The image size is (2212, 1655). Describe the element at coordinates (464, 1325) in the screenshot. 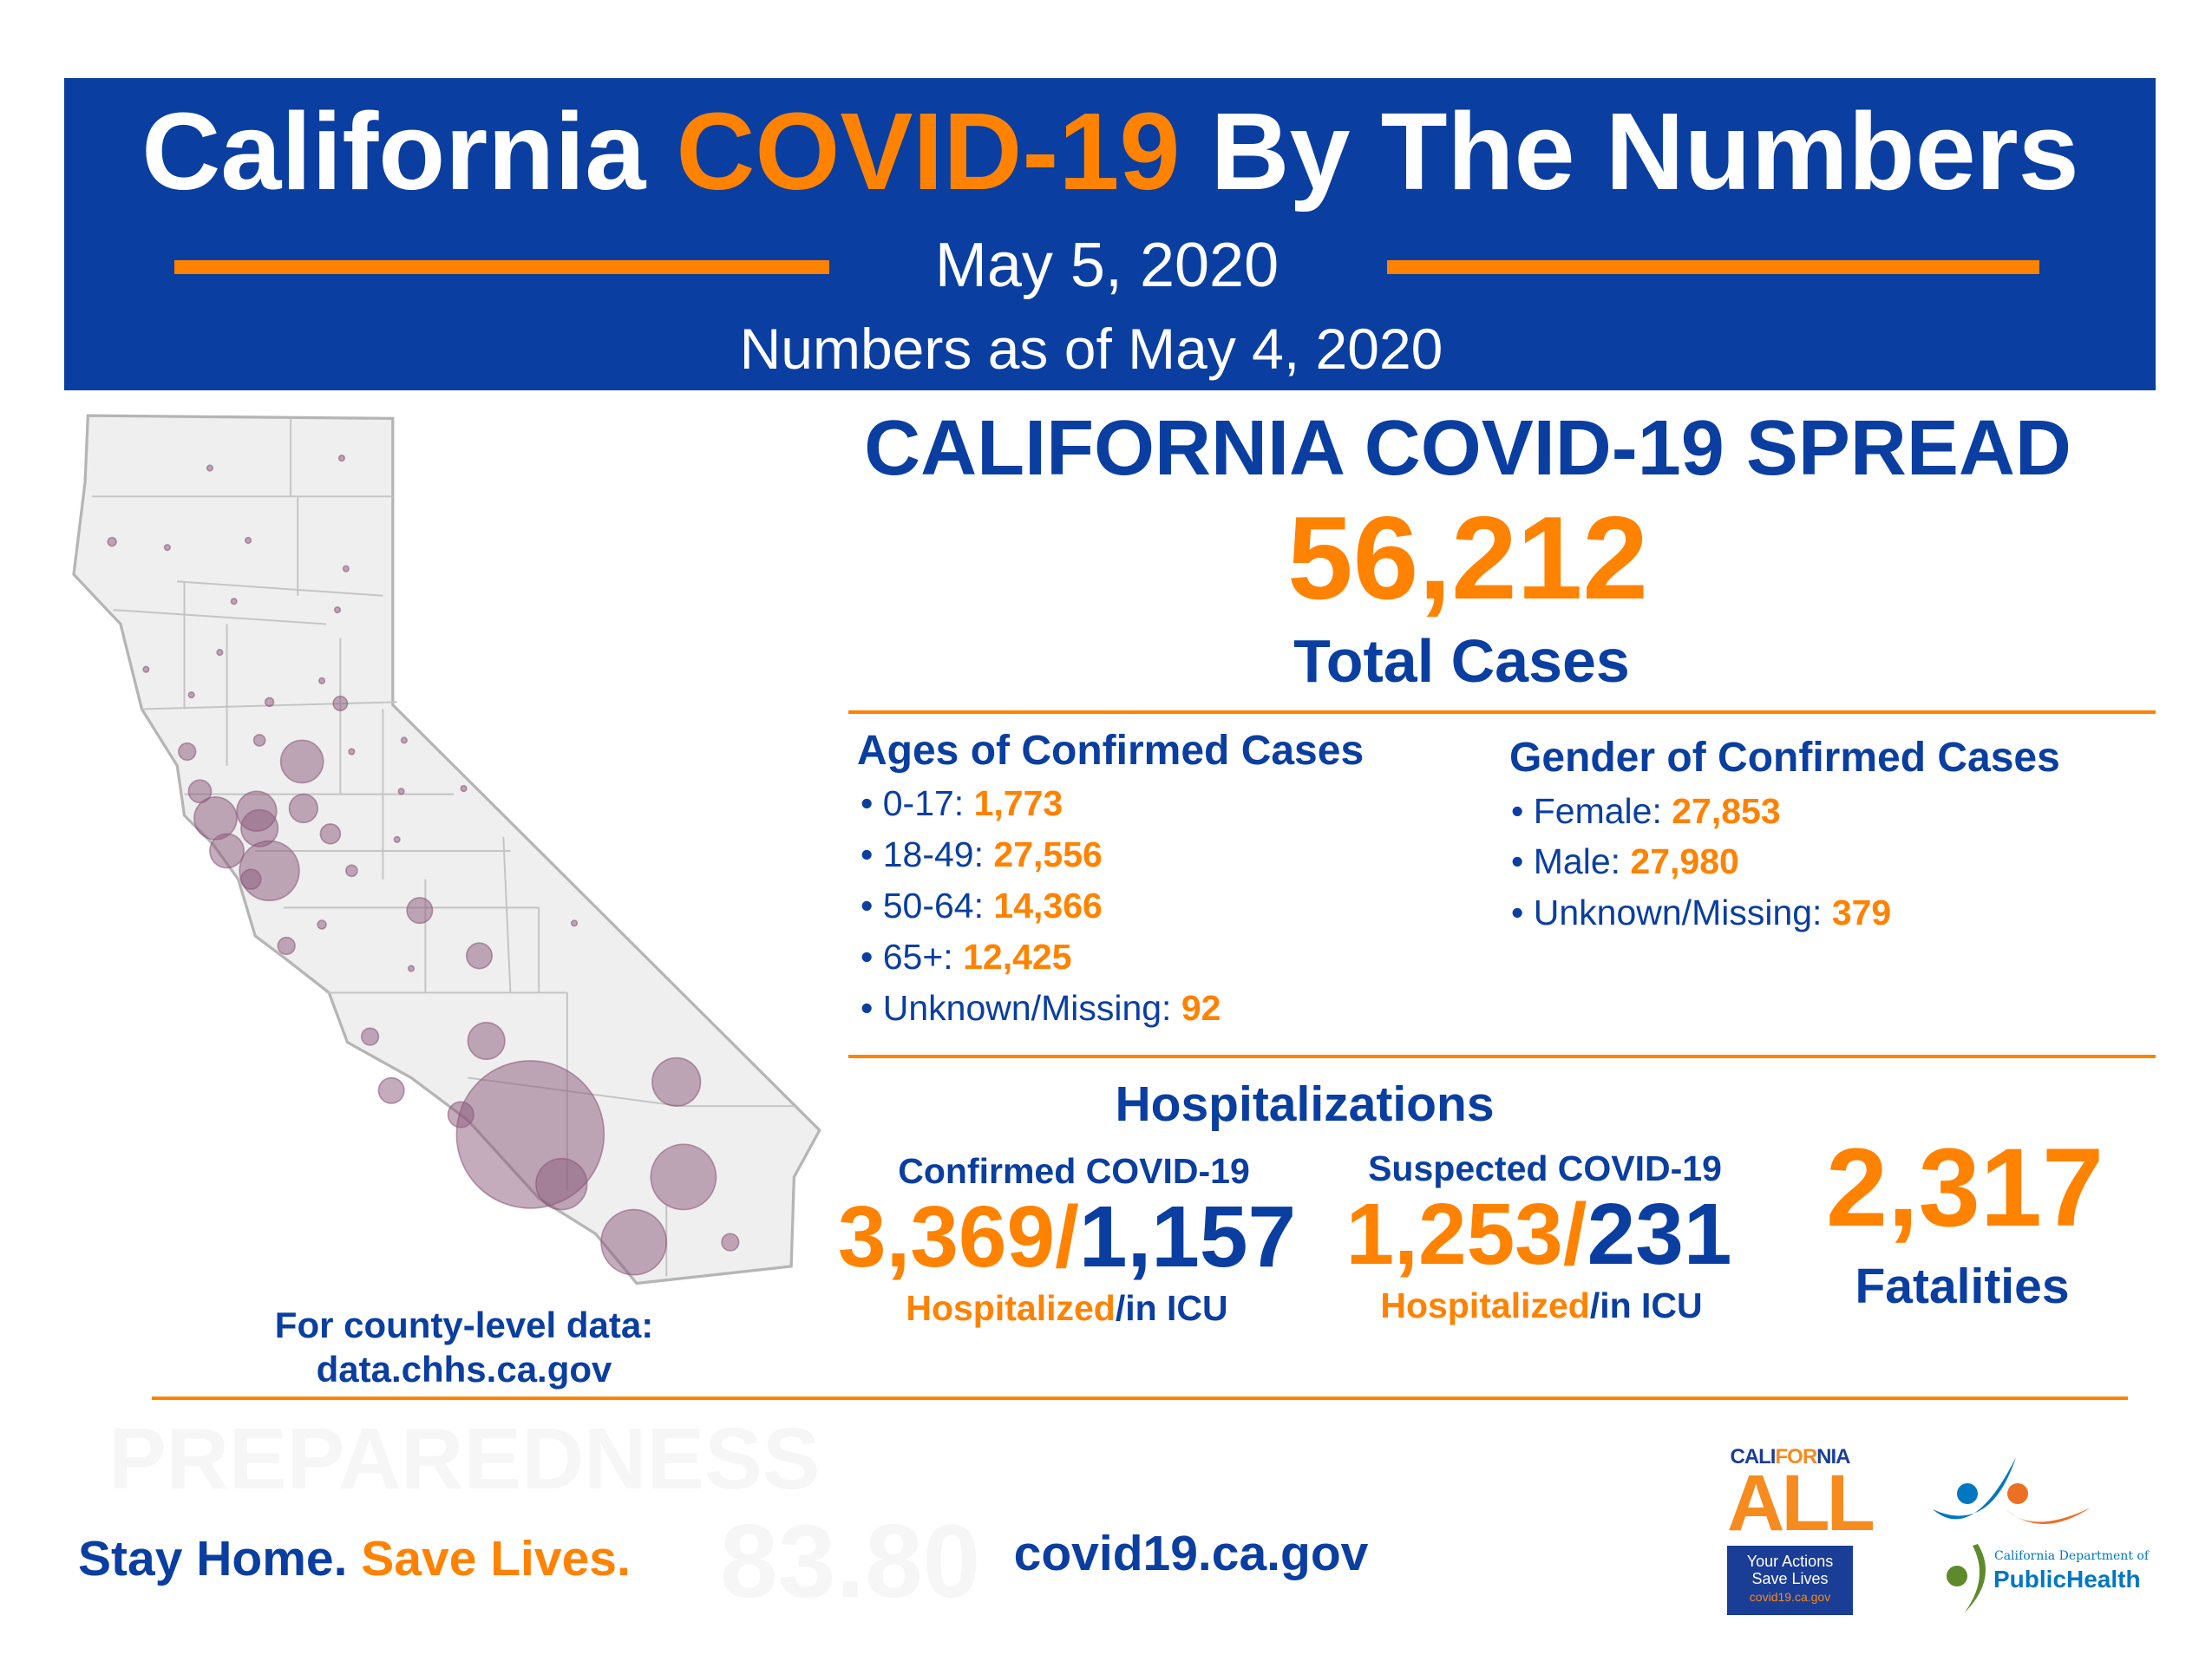

I see `map-caption: For county-level data:` at that location.